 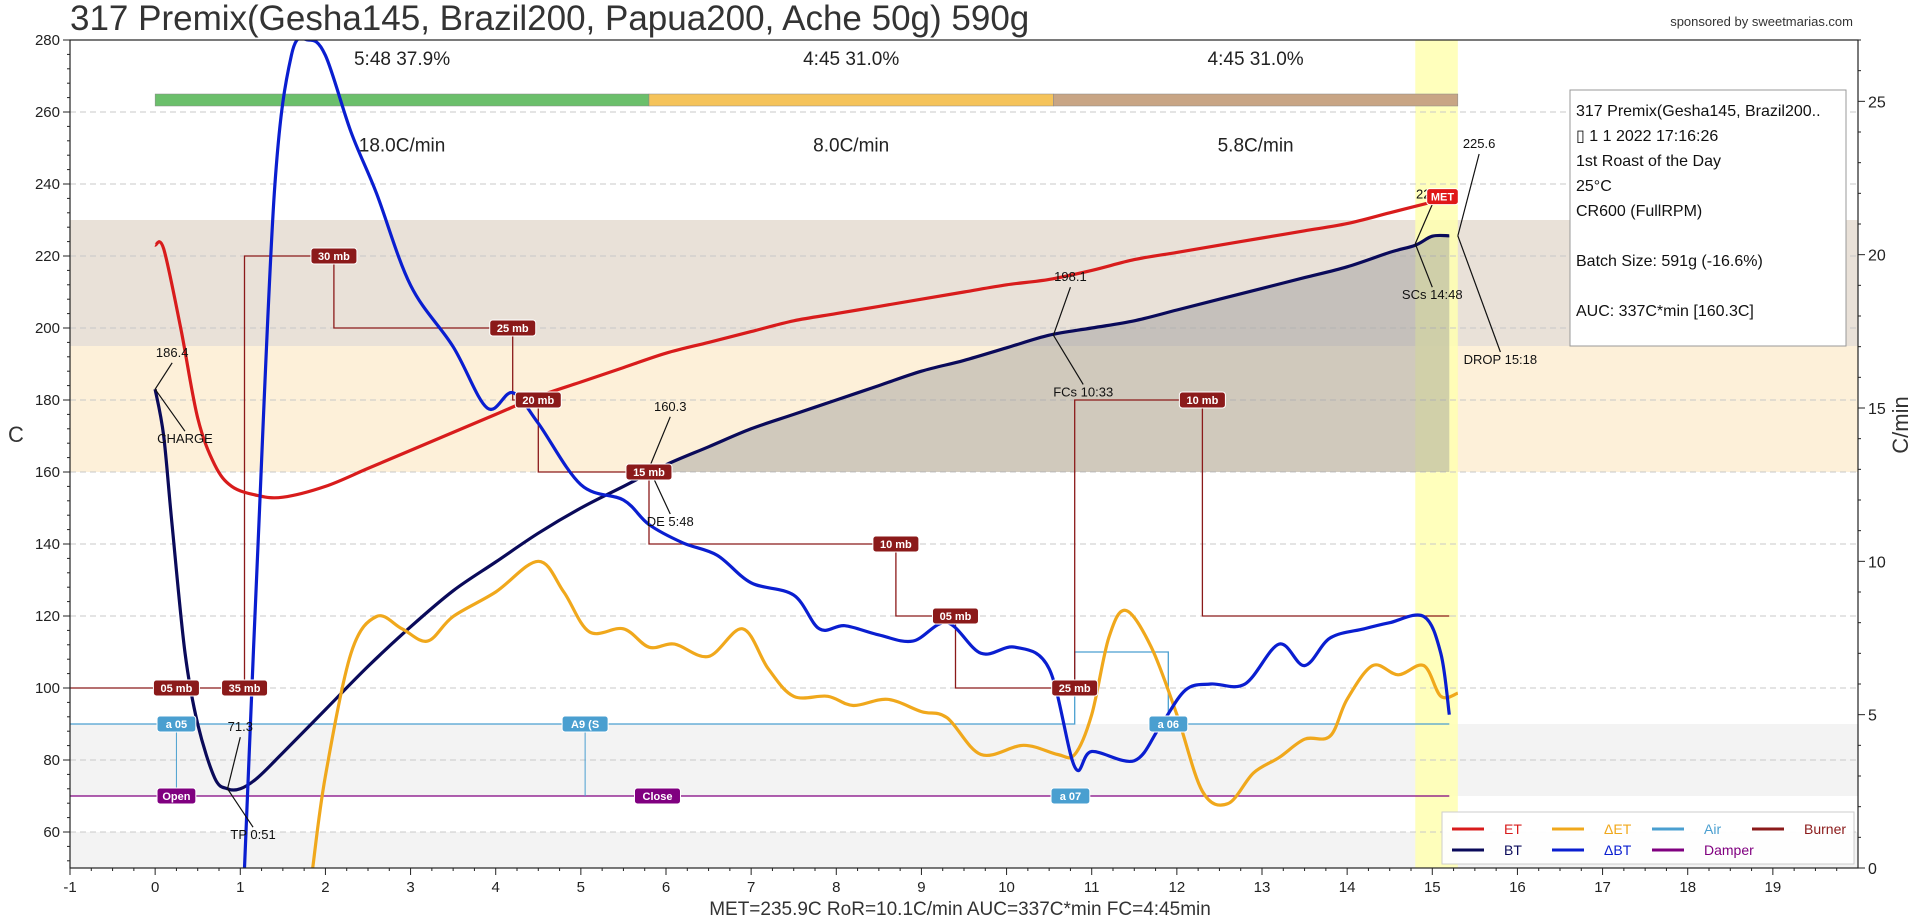 I want to click on x-tick-label: 18, so click(x=1687, y=887).